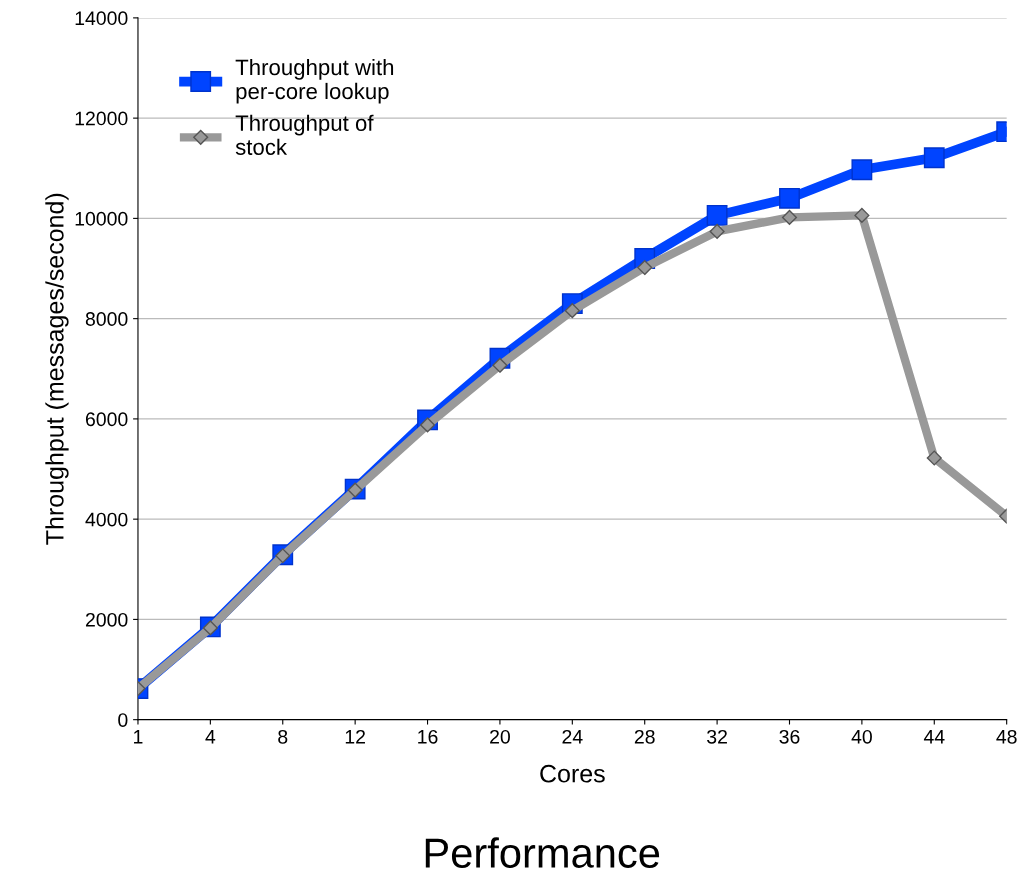  Describe the element at coordinates (572, 773) in the screenshot. I see `x-axis-title: Cores` at that location.